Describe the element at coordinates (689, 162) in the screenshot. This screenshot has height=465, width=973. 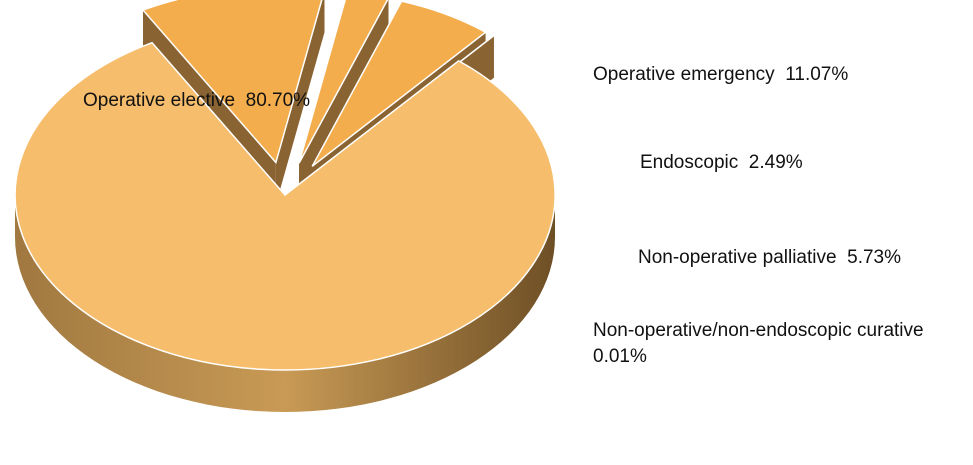
I see `category-name: Endoscopic` at that location.